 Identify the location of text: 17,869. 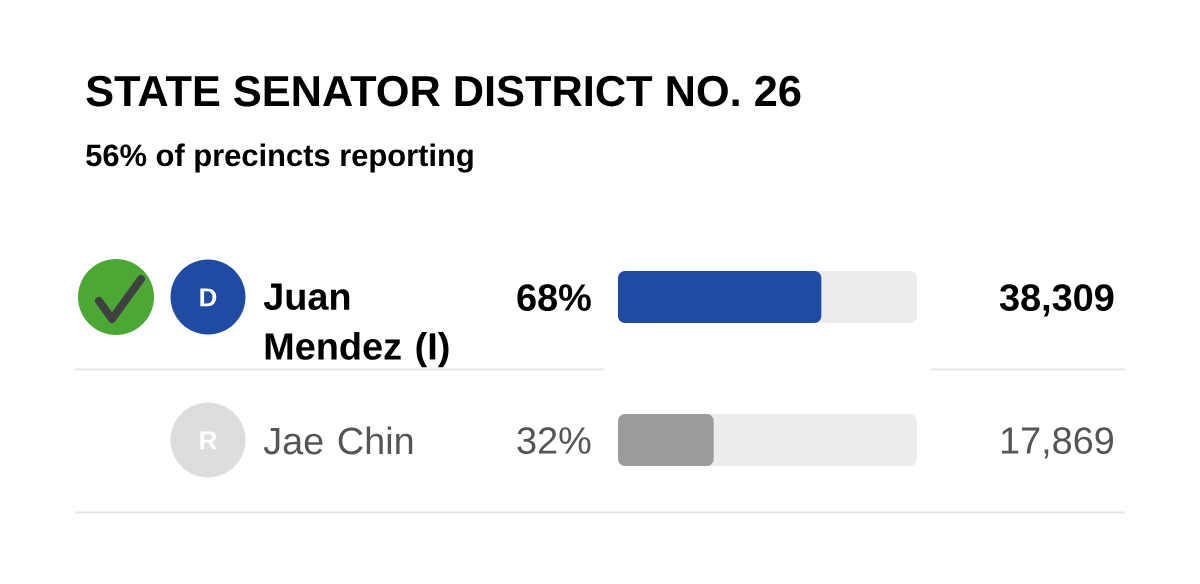
(1057, 443).